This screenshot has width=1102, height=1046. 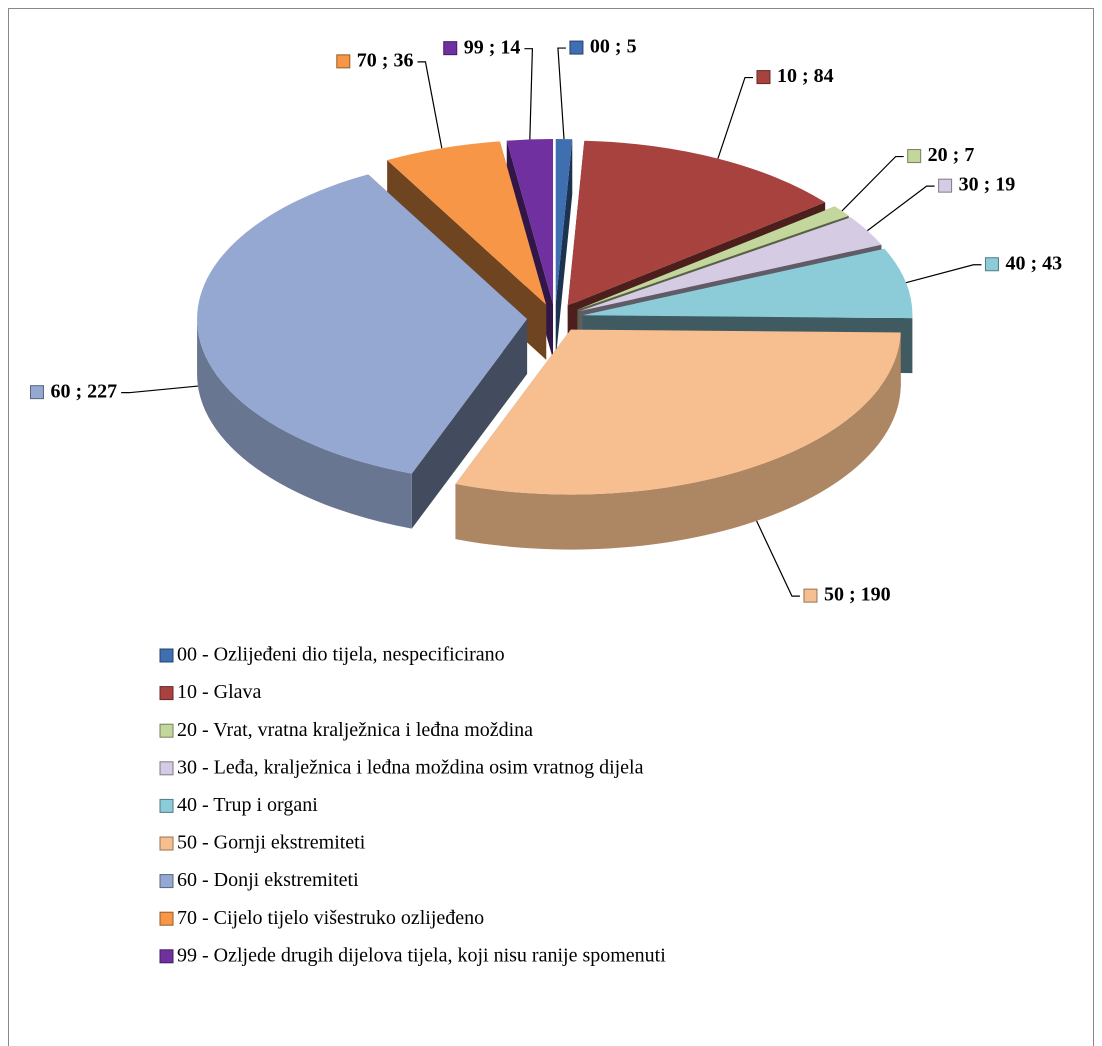 I want to click on data-label: 20 ; 7, so click(x=951, y=155).